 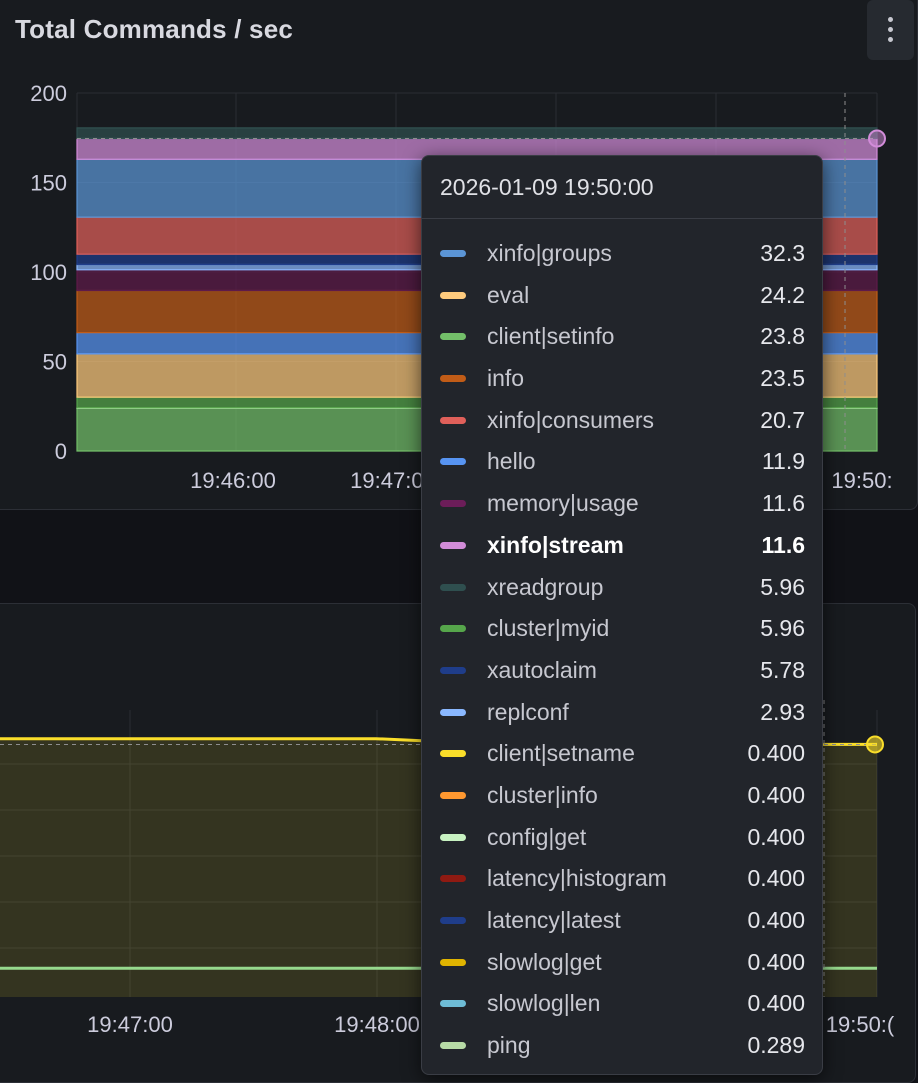 What do you see at coordinates (542, 794) in the screenshot?
I see `tooltip-series-name: cluster|info` at bounding box center [542, 794].